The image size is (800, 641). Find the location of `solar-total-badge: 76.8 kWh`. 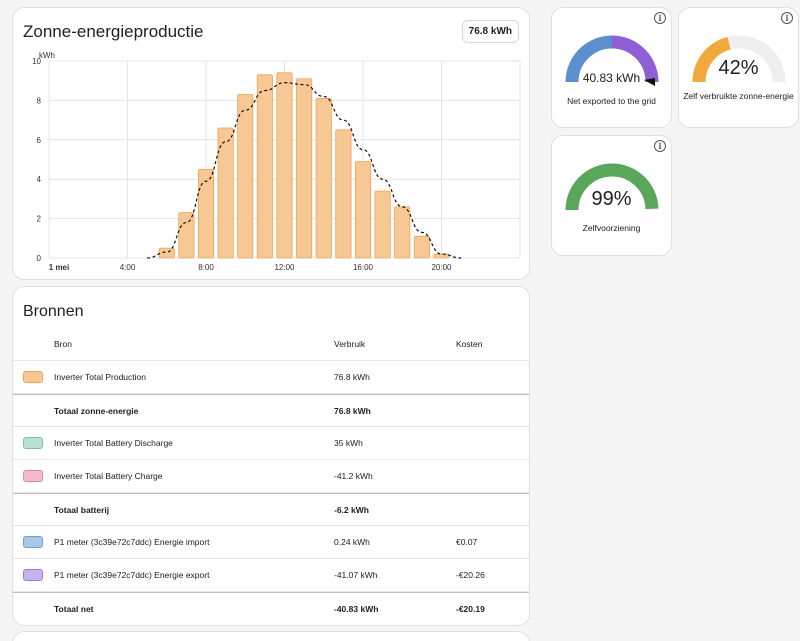

solar-total-badge: 76.8 kWh is located at coordinates (490, 31).